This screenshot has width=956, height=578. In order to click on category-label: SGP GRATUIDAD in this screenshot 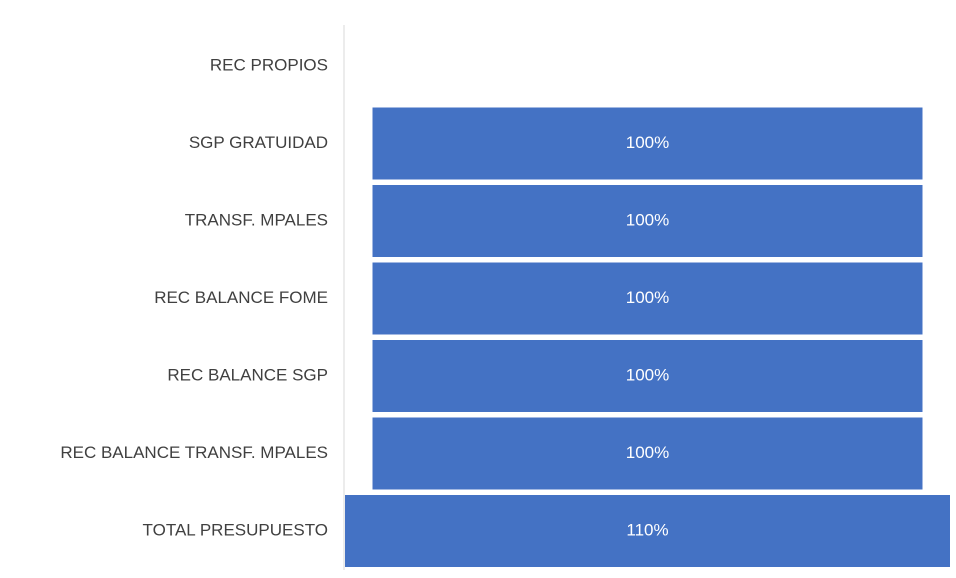, I will do `click(258, 142)`.